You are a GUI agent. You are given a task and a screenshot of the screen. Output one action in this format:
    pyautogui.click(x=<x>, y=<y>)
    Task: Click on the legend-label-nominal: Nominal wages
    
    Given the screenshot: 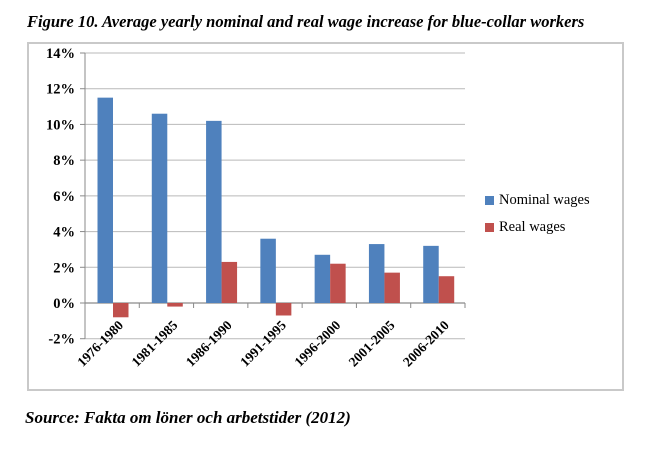 What is the action you would take?
    pyautogui.click(x=544, y=200)
    